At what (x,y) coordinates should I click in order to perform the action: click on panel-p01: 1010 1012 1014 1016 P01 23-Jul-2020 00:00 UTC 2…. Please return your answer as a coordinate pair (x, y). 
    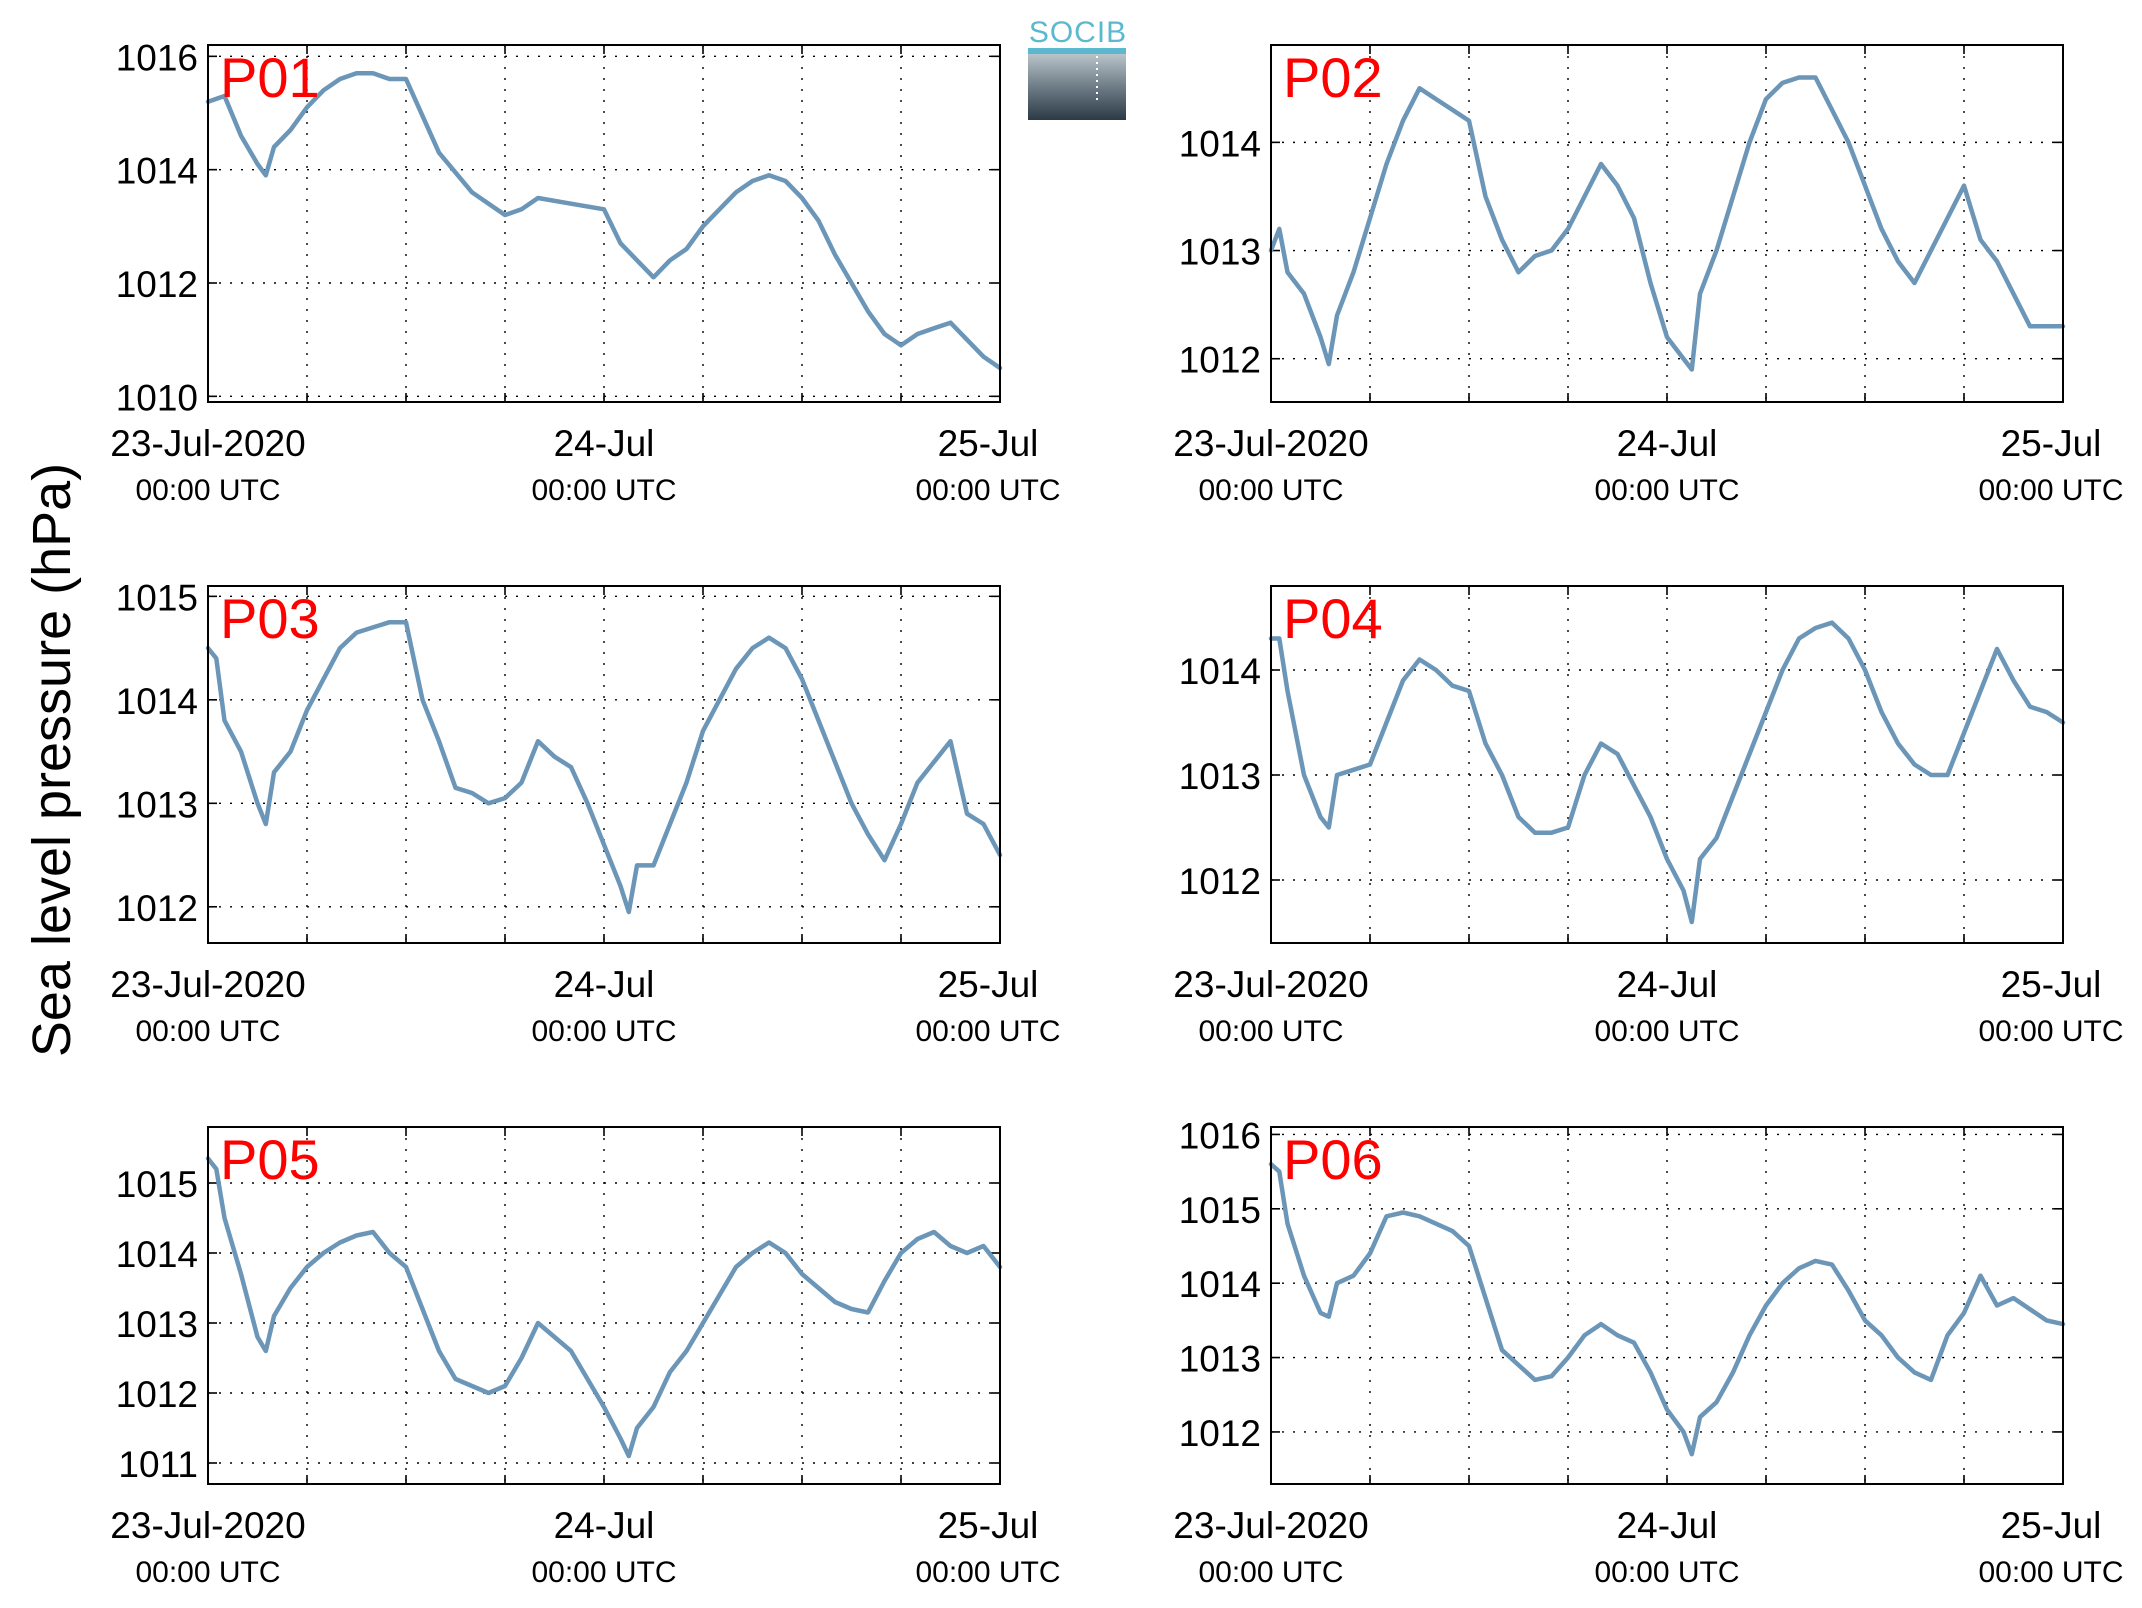
    Looking at the image, I should click on (585, 272).